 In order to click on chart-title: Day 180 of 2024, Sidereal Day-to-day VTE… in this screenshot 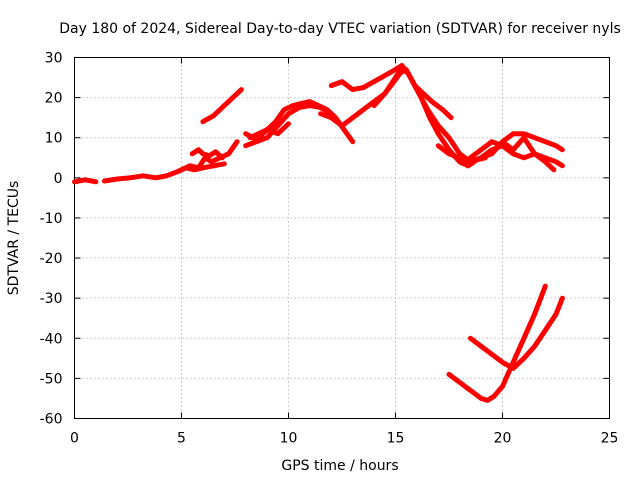, I will do `click(340, 29)`.